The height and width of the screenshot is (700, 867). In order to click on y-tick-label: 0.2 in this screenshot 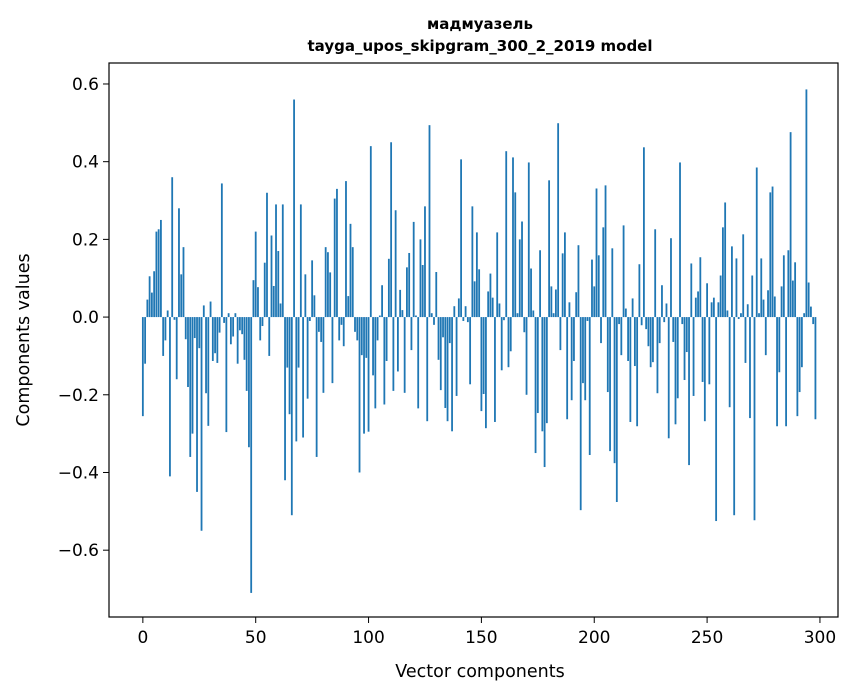, I will do `click(85, 240)`.